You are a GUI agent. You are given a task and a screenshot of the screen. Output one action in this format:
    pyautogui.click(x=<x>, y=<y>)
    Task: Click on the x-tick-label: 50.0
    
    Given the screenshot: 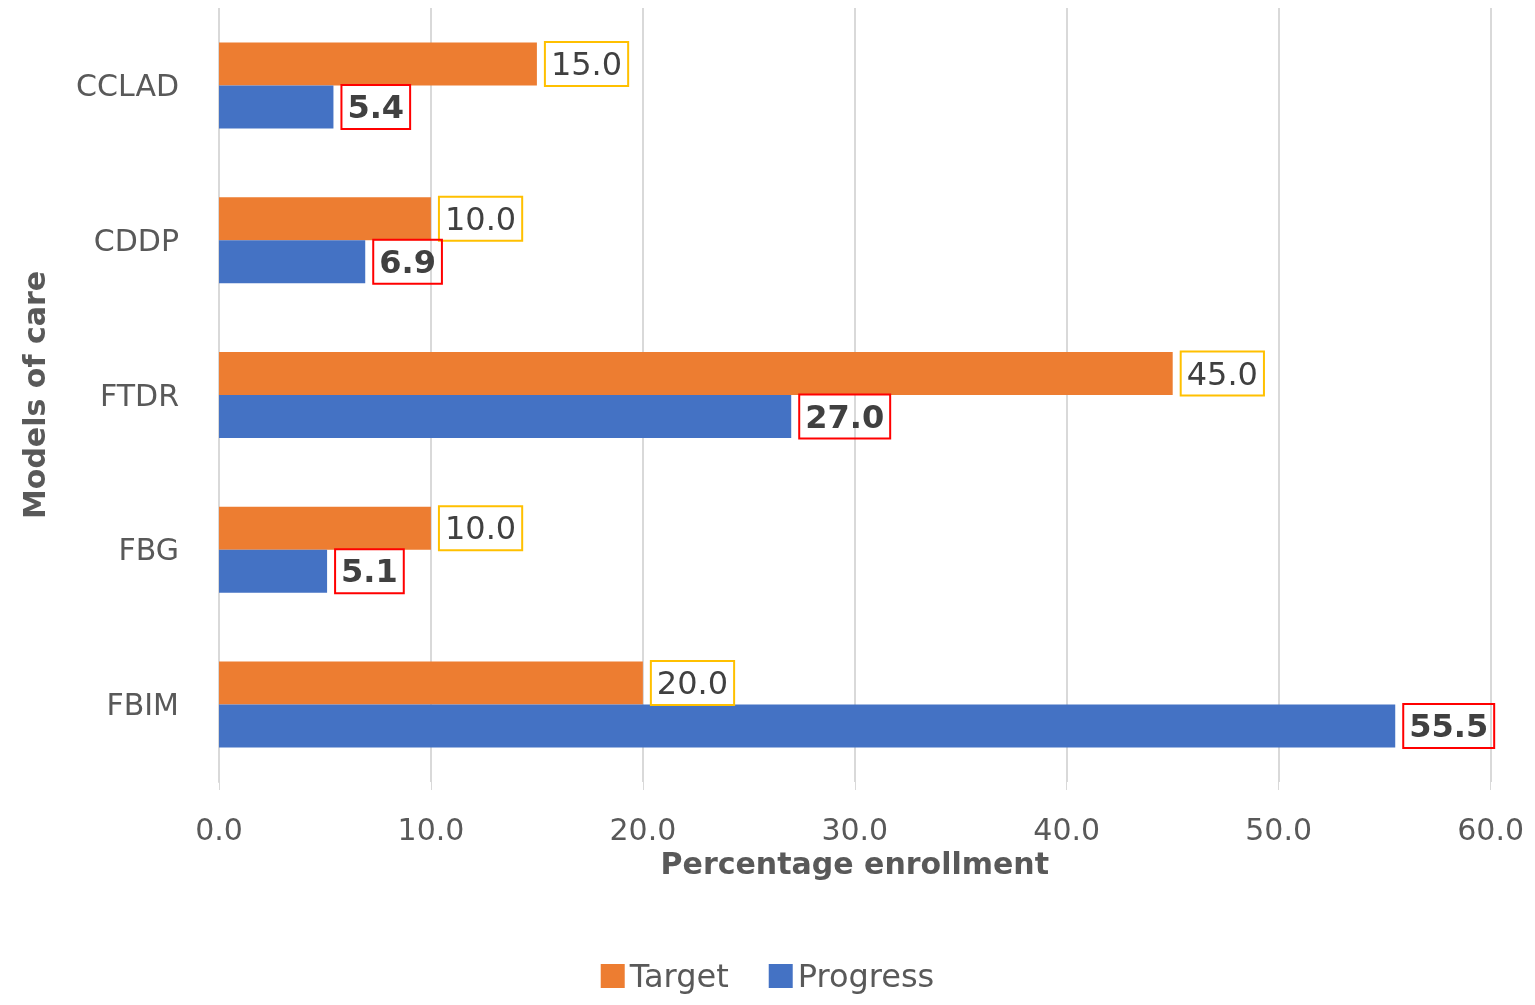 What is the action you would take?
    pyautogui.click(x=1279, y=829)
    